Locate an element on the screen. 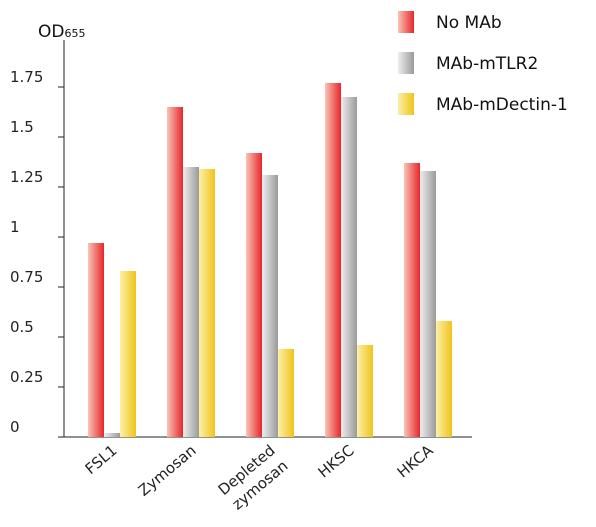 This screenshot has width=596, height=527. x-tick-label-group: HKCA is located at coordinates (416, 461).